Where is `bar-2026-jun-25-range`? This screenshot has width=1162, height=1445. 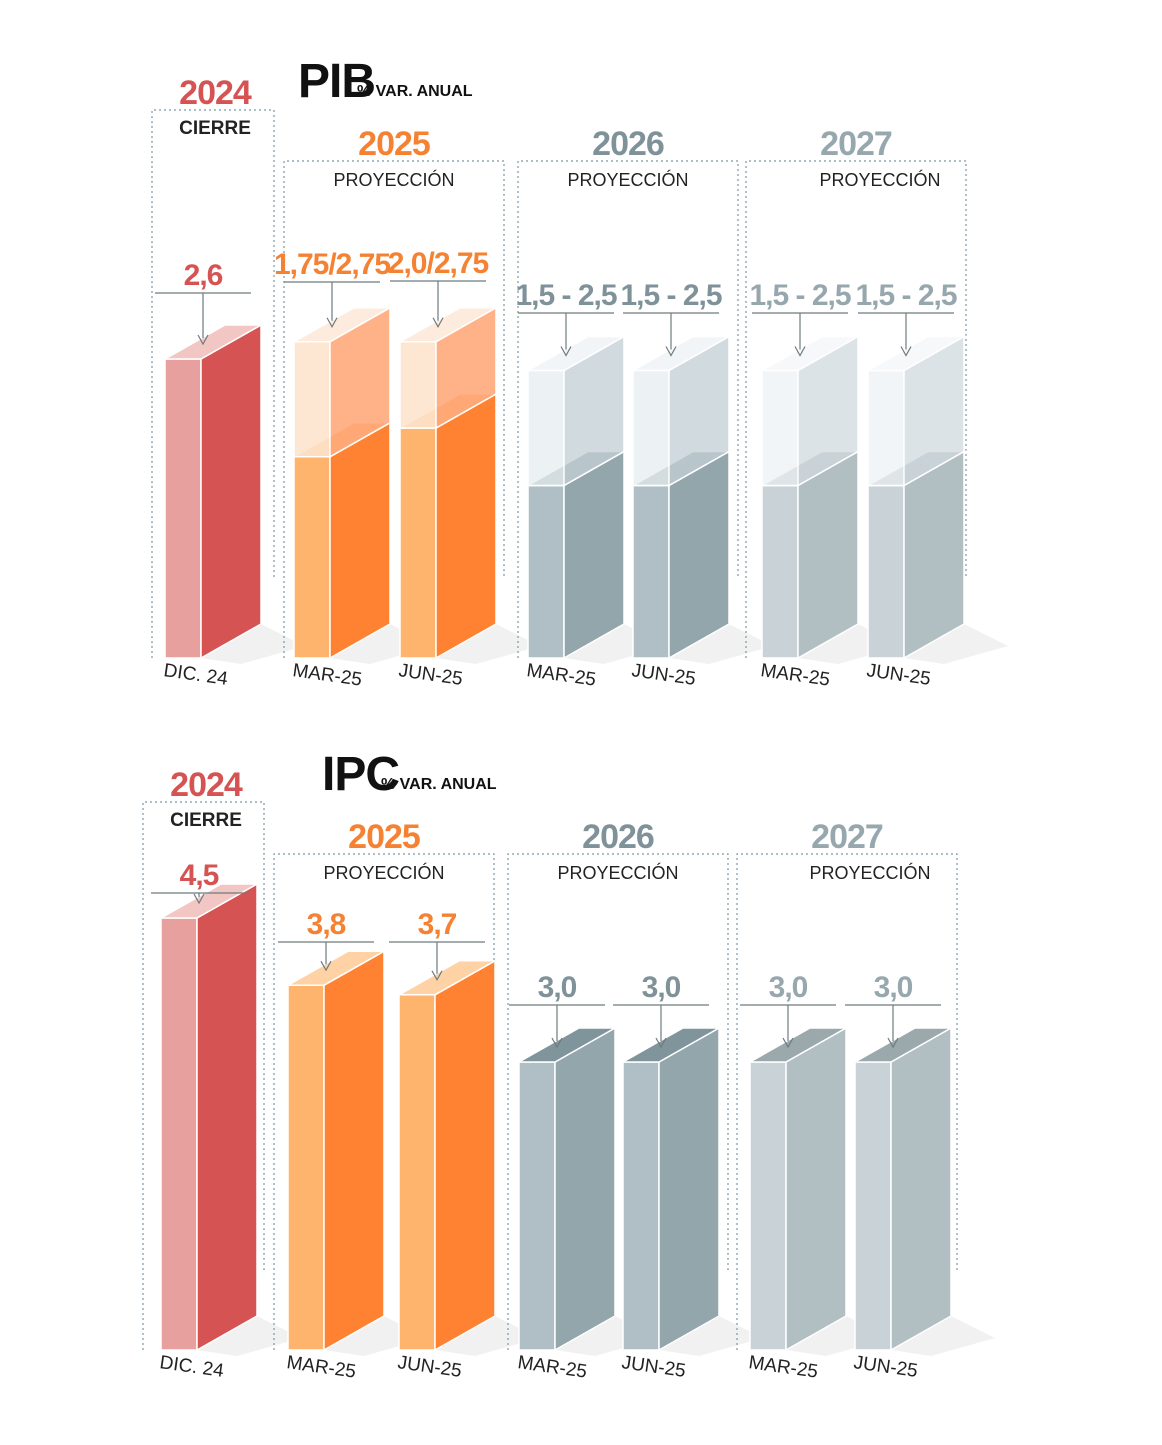
bar-2026-jun-25-range is located at coordinates (681, 411).